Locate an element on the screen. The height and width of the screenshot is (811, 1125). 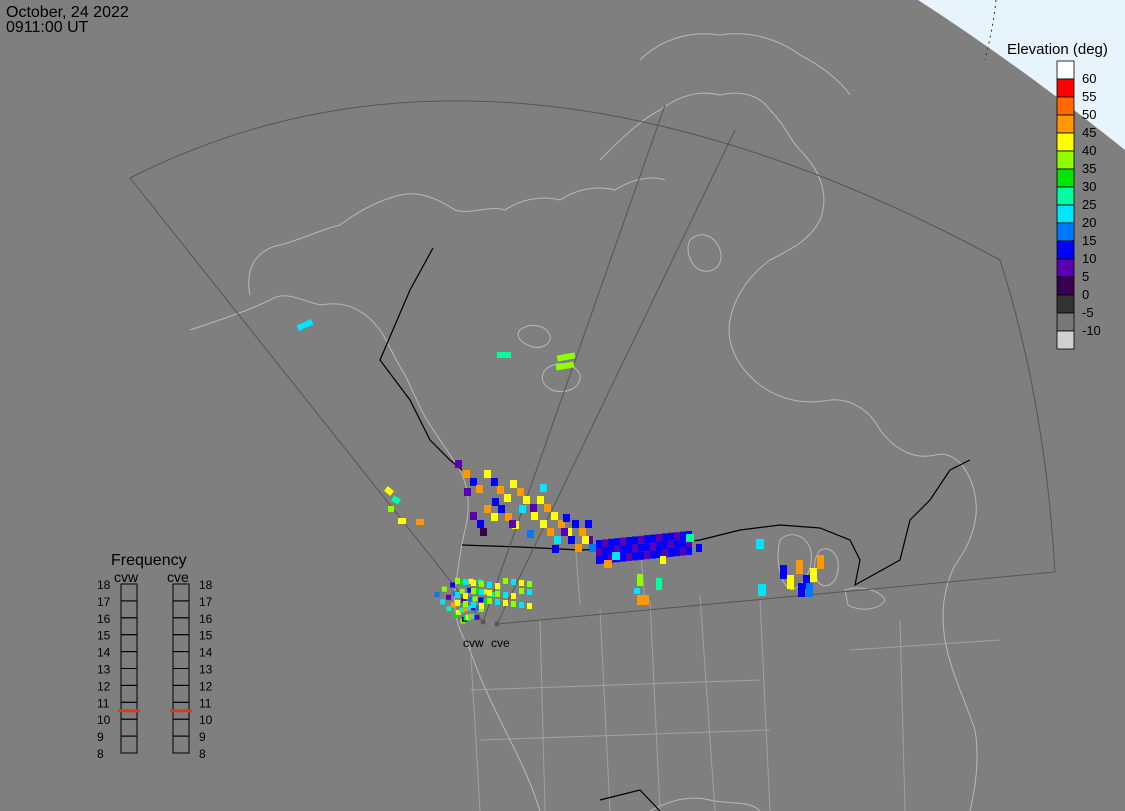
legend-title: Elevation (deg) is located at coordinates (1057, 49).